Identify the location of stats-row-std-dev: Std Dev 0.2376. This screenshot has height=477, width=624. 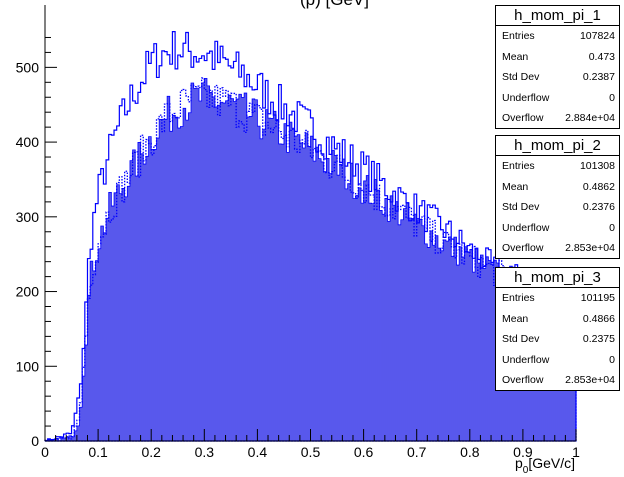
(558, 207).